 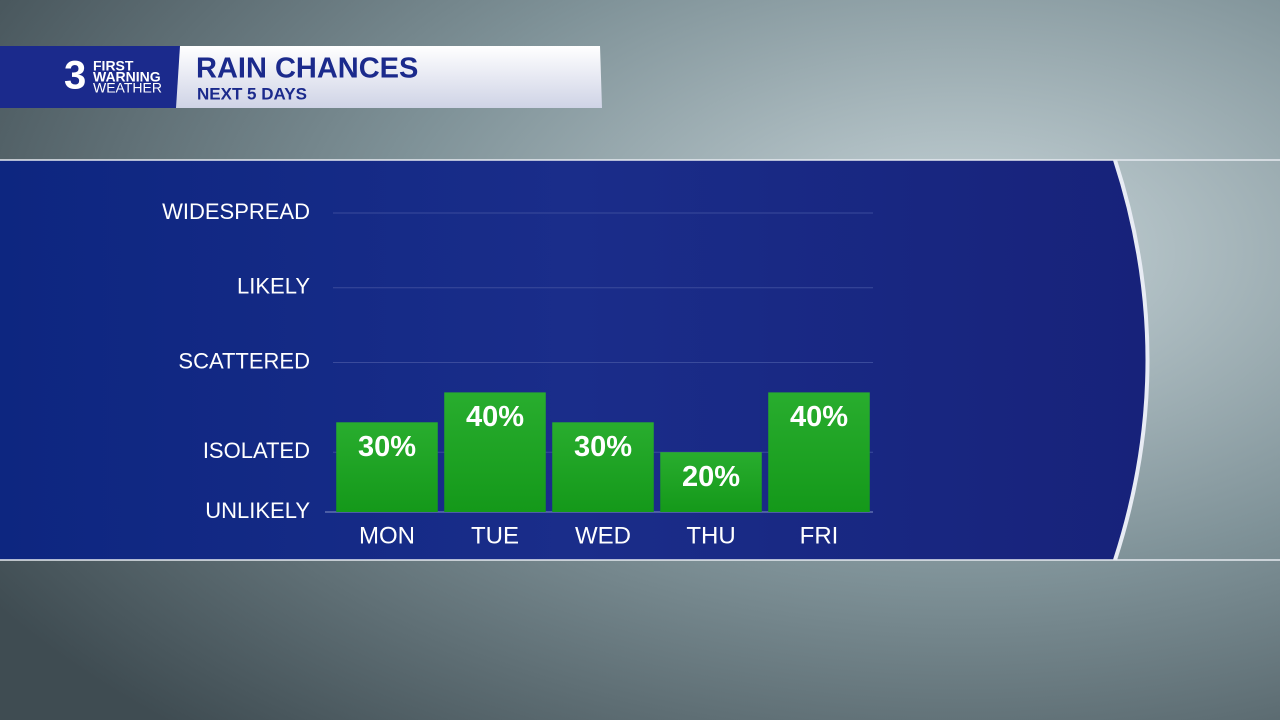 What do you see at coordinates (273, 286) in the screenshot?
I see `y-tick-label: LIKELY` at bounding box center [273, 286].